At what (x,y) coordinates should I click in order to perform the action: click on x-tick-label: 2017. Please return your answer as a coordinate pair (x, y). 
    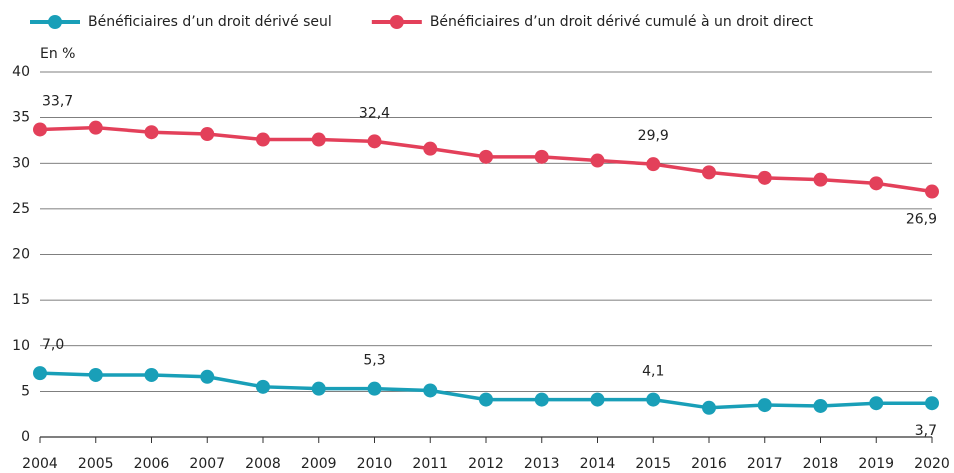
    Looking at the image, I should click on (765, 464).